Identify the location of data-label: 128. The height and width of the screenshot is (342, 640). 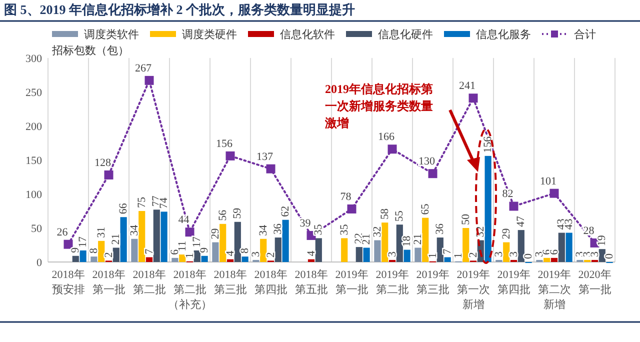
(103, 162).